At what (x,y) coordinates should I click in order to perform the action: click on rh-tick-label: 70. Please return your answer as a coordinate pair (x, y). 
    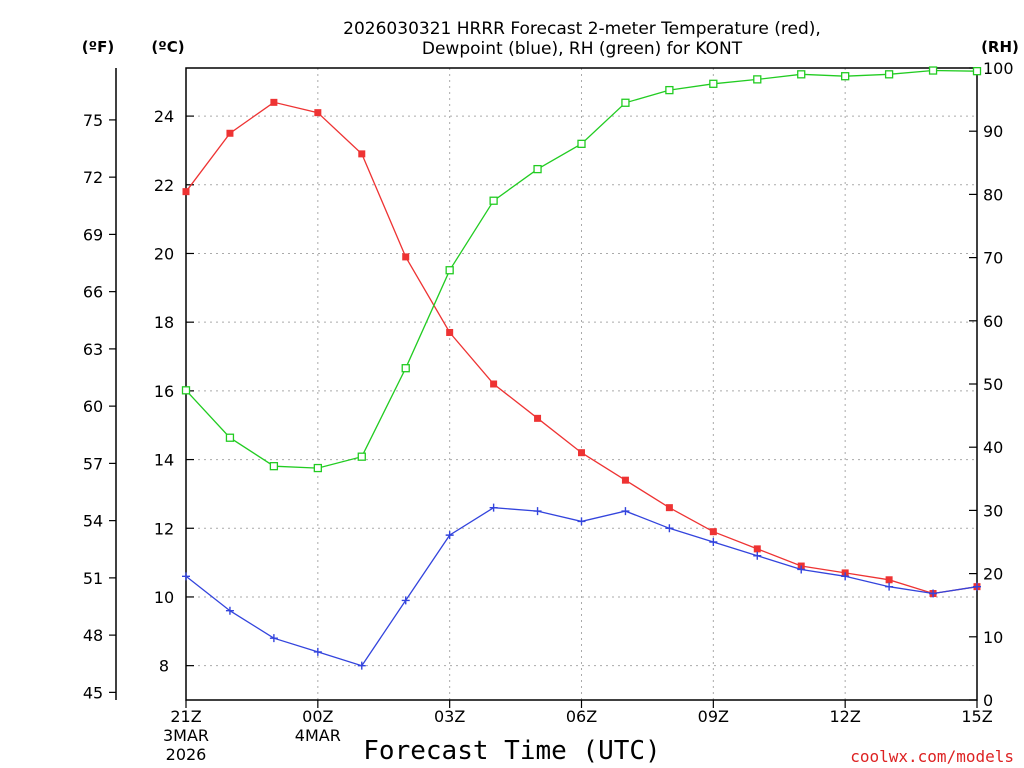
    Looking at the image, I should click on (993, 258).